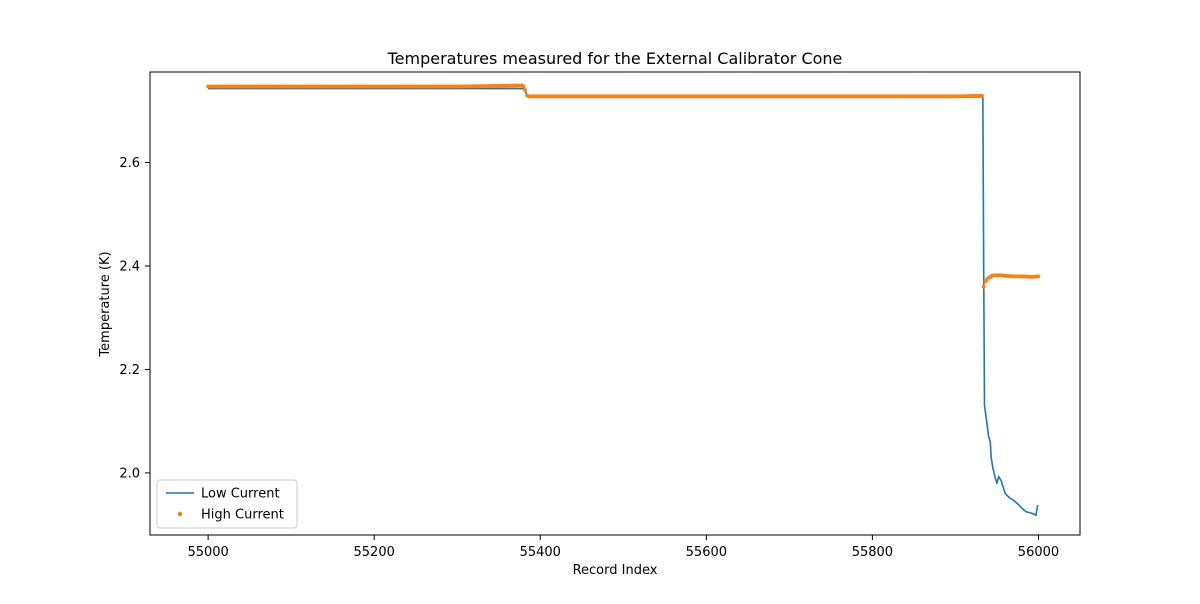 The image size is (1200, 604). Describe the element at coordinates (374, 552) in the screenshot. I see `x-tick-label: 55200` at that location.